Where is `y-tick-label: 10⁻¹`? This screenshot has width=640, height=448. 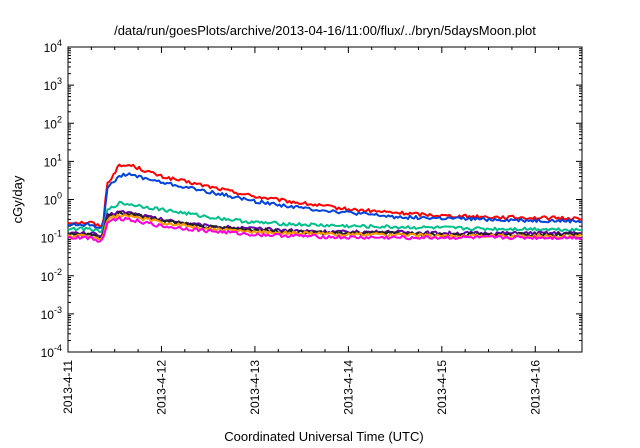
y-tick-label: 10⁻¹ is located at coordinates (51, 237).